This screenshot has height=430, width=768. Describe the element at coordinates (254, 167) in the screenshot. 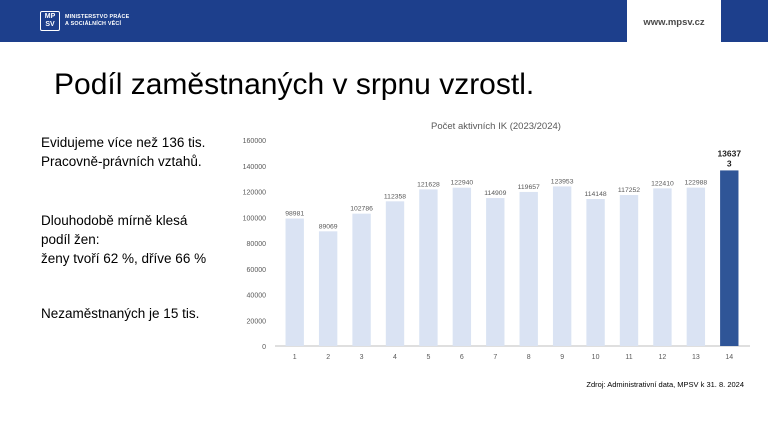

I see `y-tick-label: 140000` at that location.